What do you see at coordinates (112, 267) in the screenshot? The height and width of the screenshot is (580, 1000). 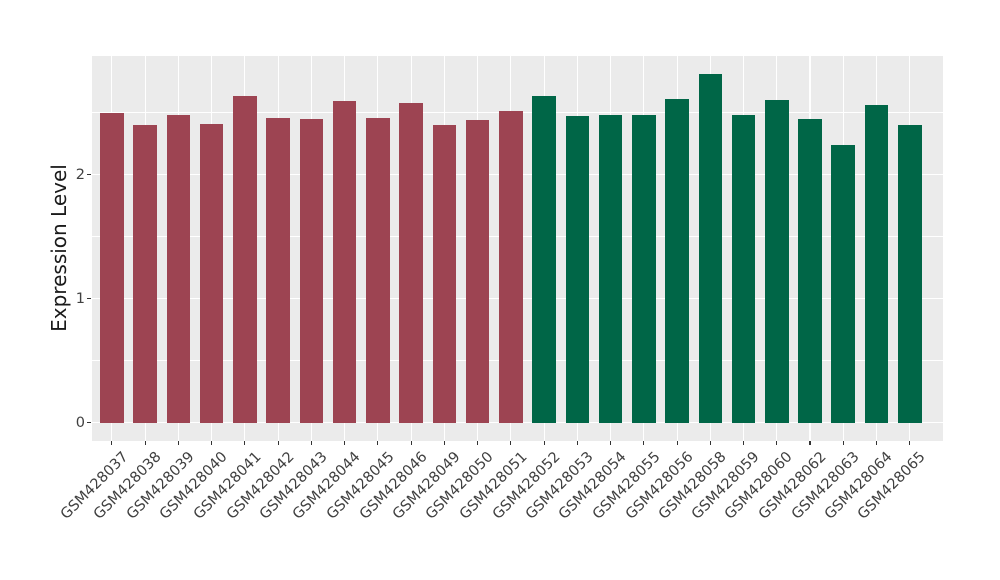 I see `bar-GSM428037` at bounding box center [112, 267].